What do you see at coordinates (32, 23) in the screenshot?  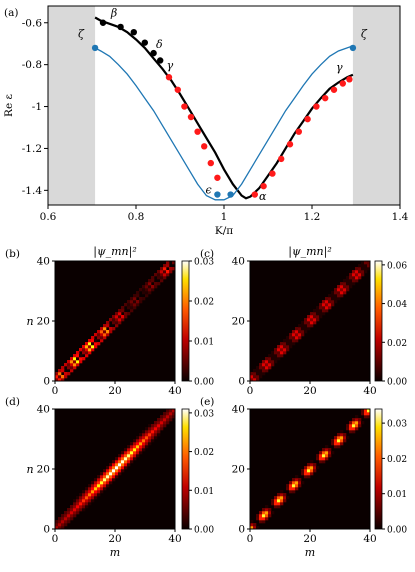 I see `y-tick-label: -0.6` at bounding box center [32, 23].